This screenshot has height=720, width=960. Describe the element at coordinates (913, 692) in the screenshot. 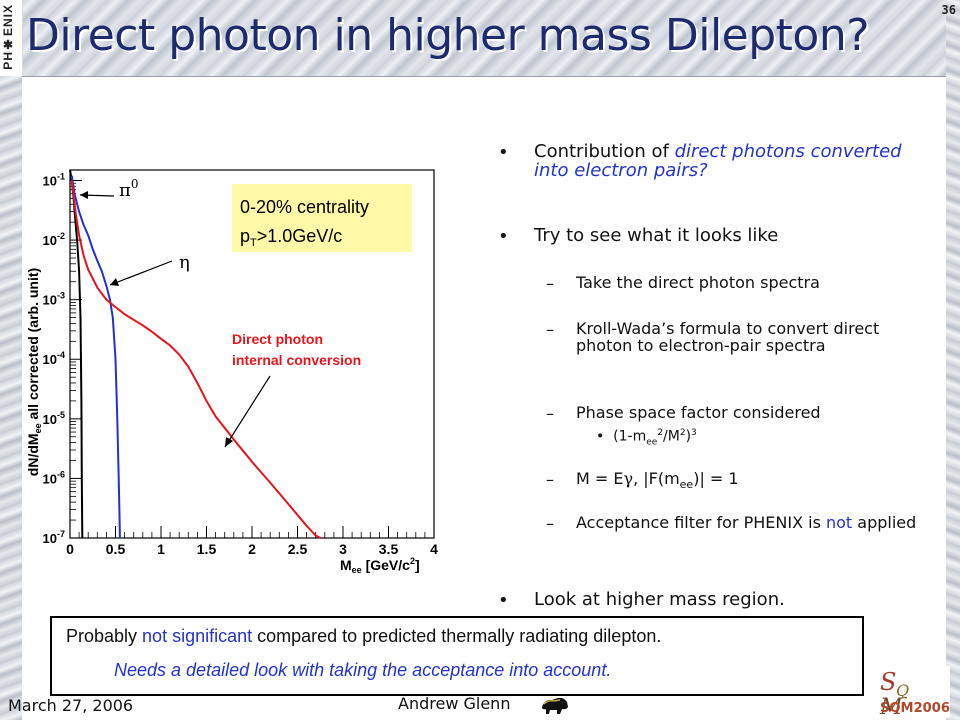

I see `sqm2006-logo: S Q M SQM2006` at that location.